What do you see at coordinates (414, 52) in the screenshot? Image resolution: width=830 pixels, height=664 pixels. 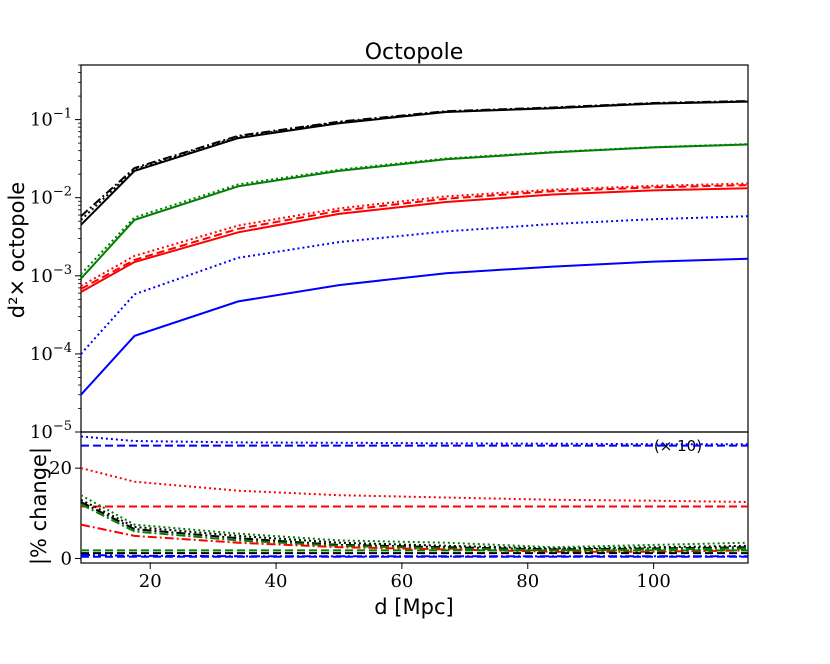 I see `chart-title: Octopole` at bounding box center [414, 52].